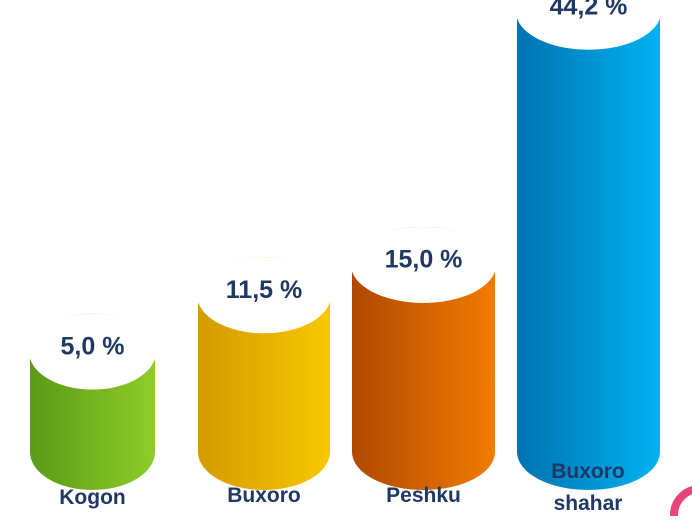  I want to click on value-label: 11,5 %, so click(264, 290).